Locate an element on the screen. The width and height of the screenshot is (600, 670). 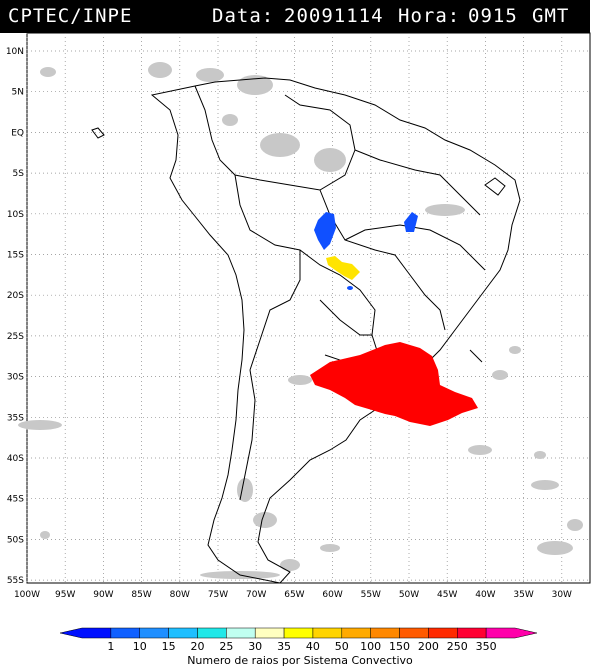
latitude-labels: 10N 5N EQ 5S 10S 15S 20S 25S 30S 35S 40S 45S 50S 55S is located at coordinates (15, 316).